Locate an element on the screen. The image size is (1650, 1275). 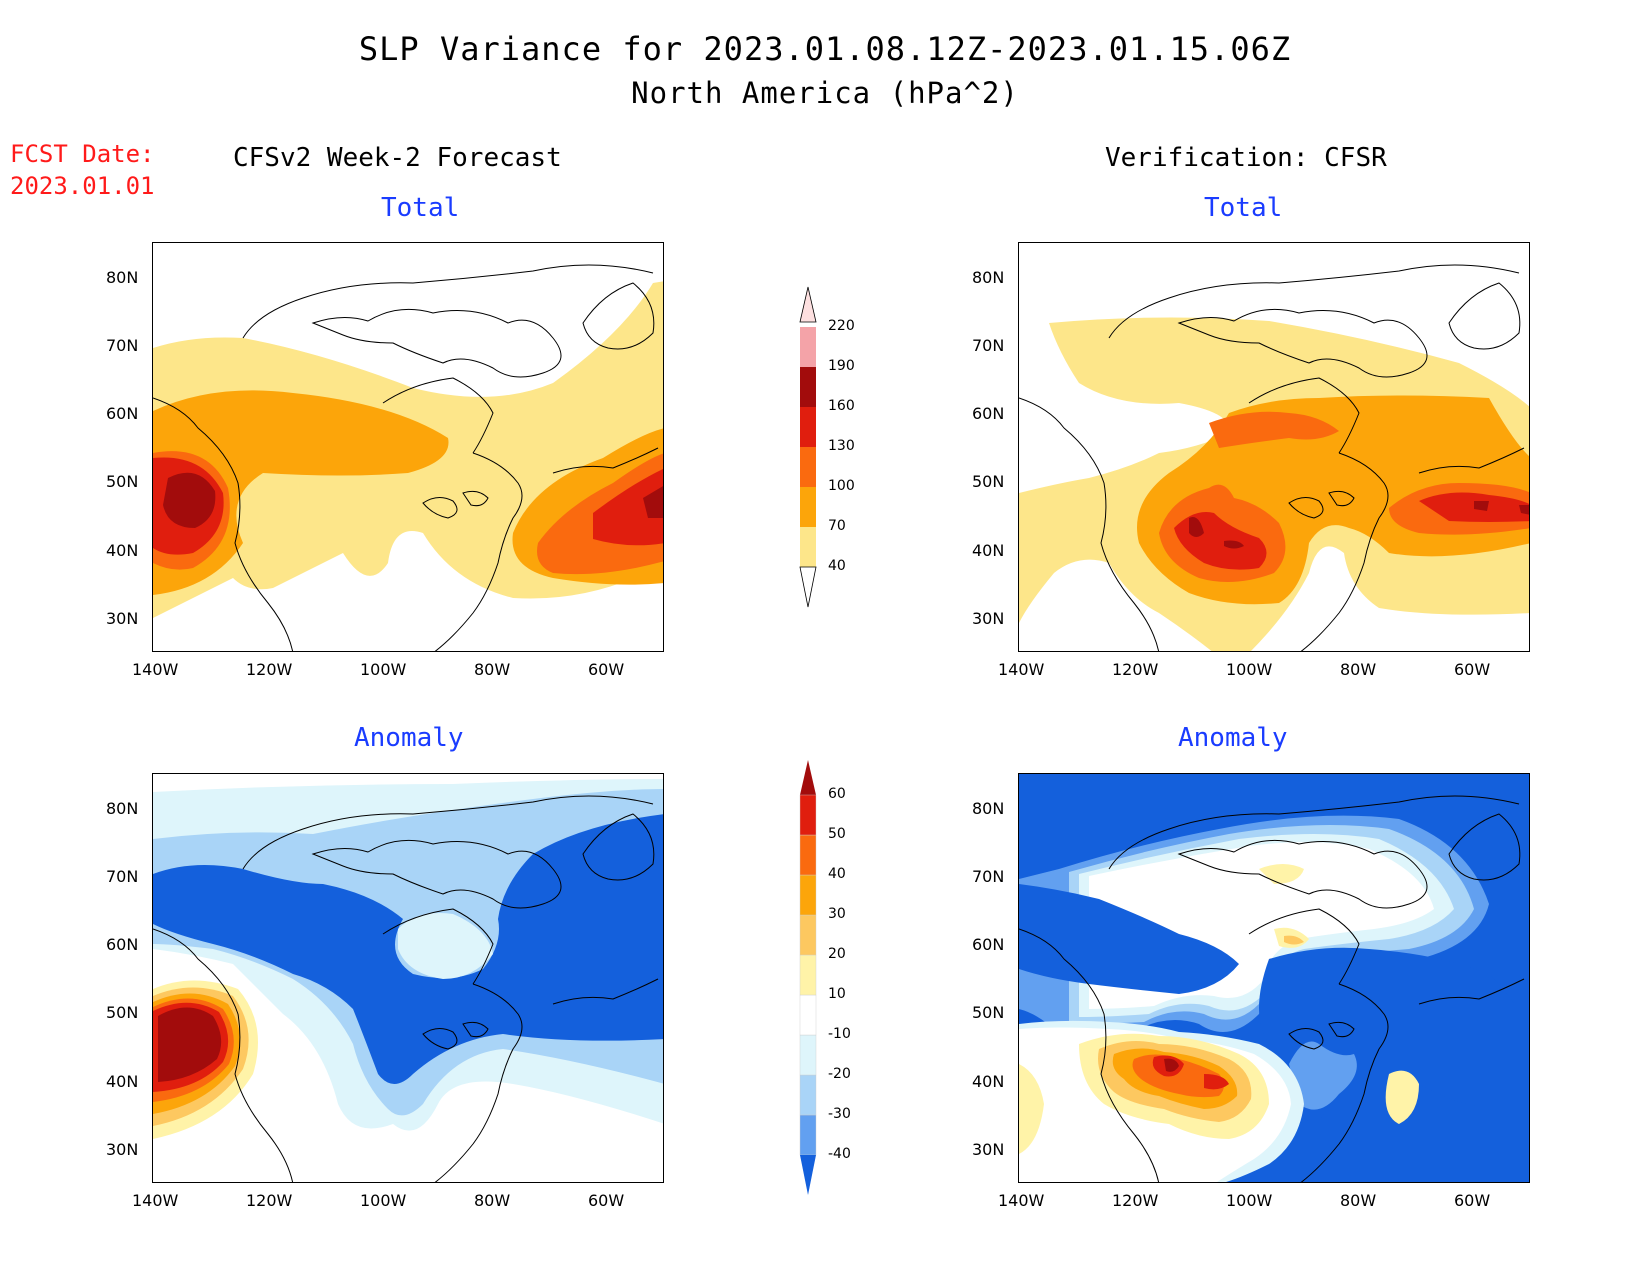
anomaly-colorbar-label: 50 is located at coordinates (837, 834).